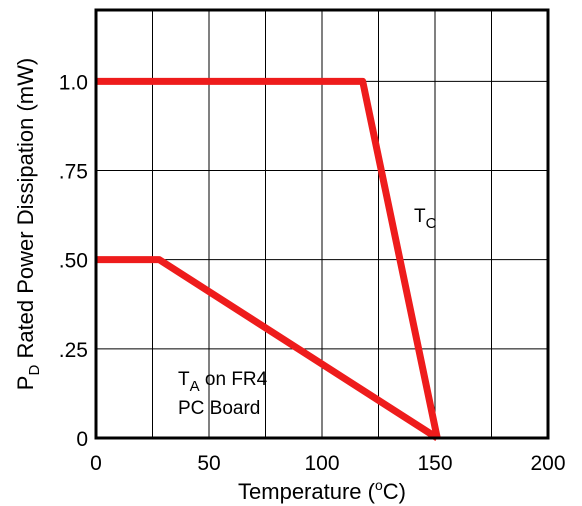 The image size is (582, 506). I want to click on y-label-subscript: D, so click(34, 370).